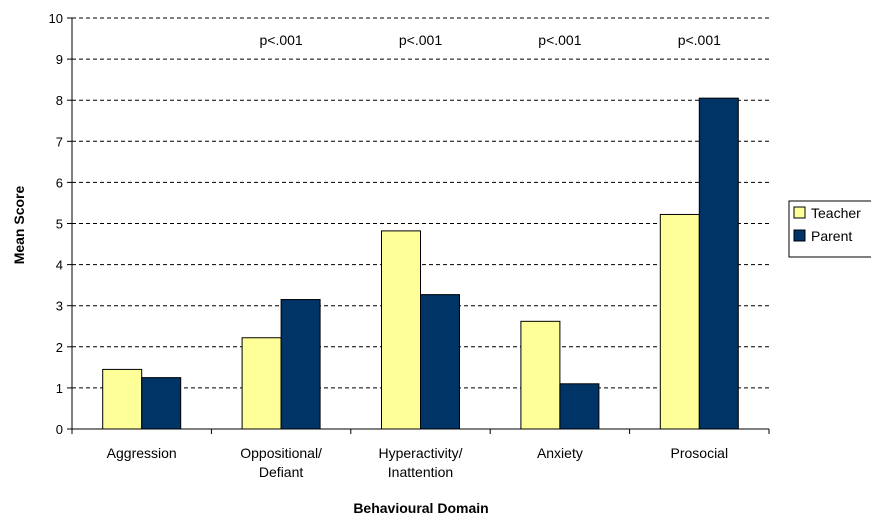 Image resolution: width=871 pixels, height=519 pixels. Describe the element at coordinates (59, 306) in the screenshot. I see `y-tick-label: 3` at that location.